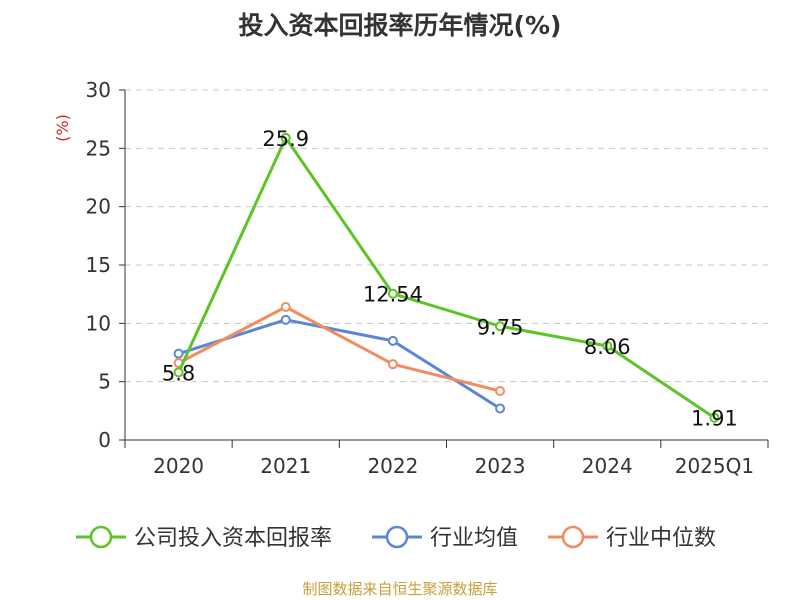 This screenshot has height=600, width=800. What do you see at coordinates (607, 466) in the screenshot?
I see `x-tick-label: 2024` at bounding box center [607, 466].